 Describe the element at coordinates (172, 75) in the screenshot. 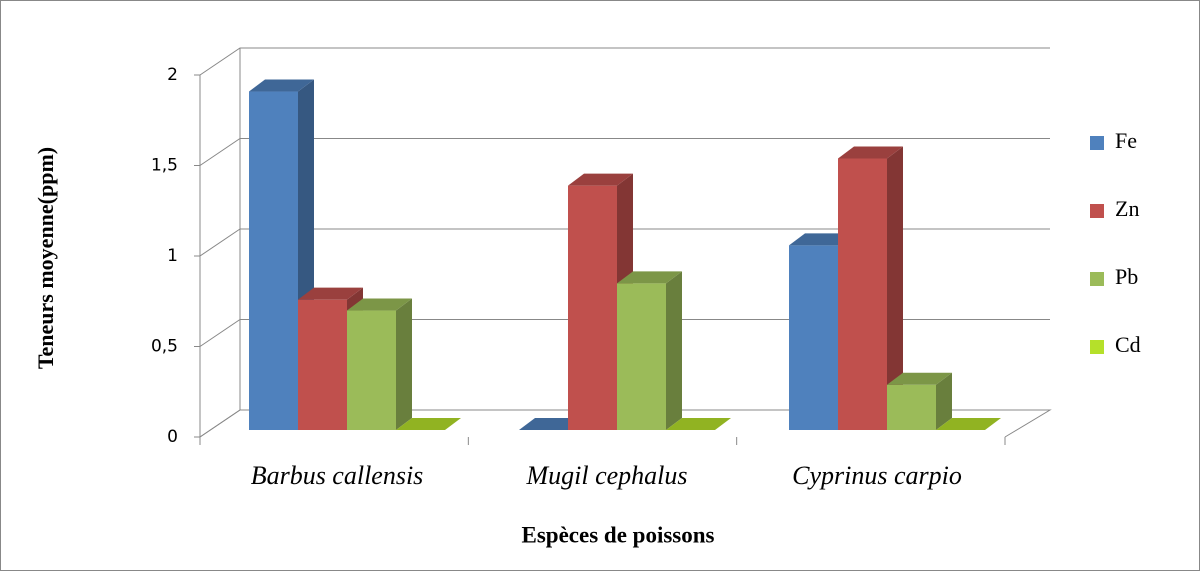

I see `y-tick-label: 2` at that location.